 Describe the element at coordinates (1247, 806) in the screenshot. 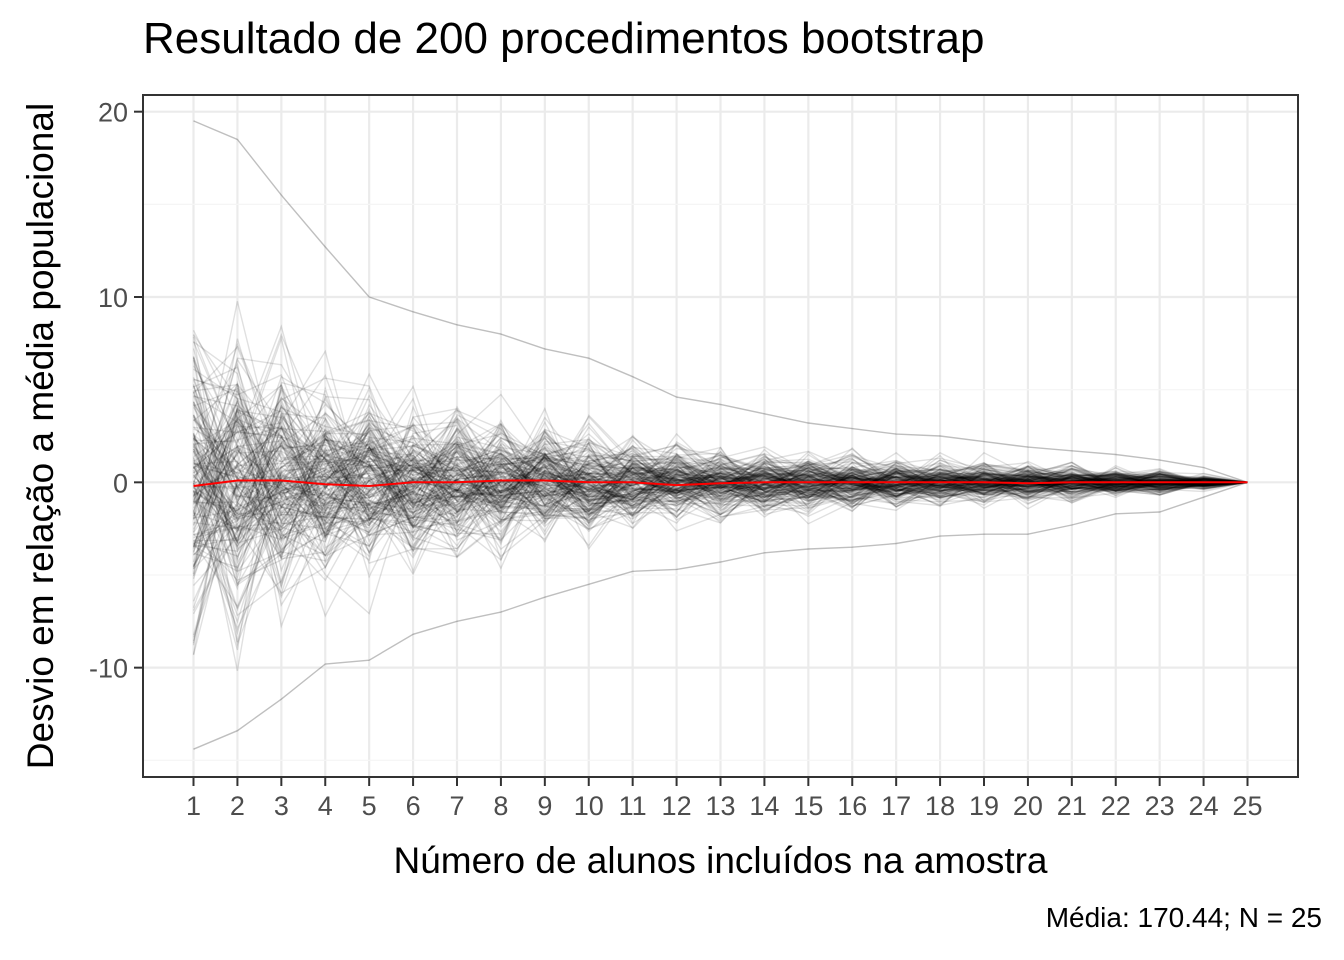

I see `x-tick-label: 25` at that location.